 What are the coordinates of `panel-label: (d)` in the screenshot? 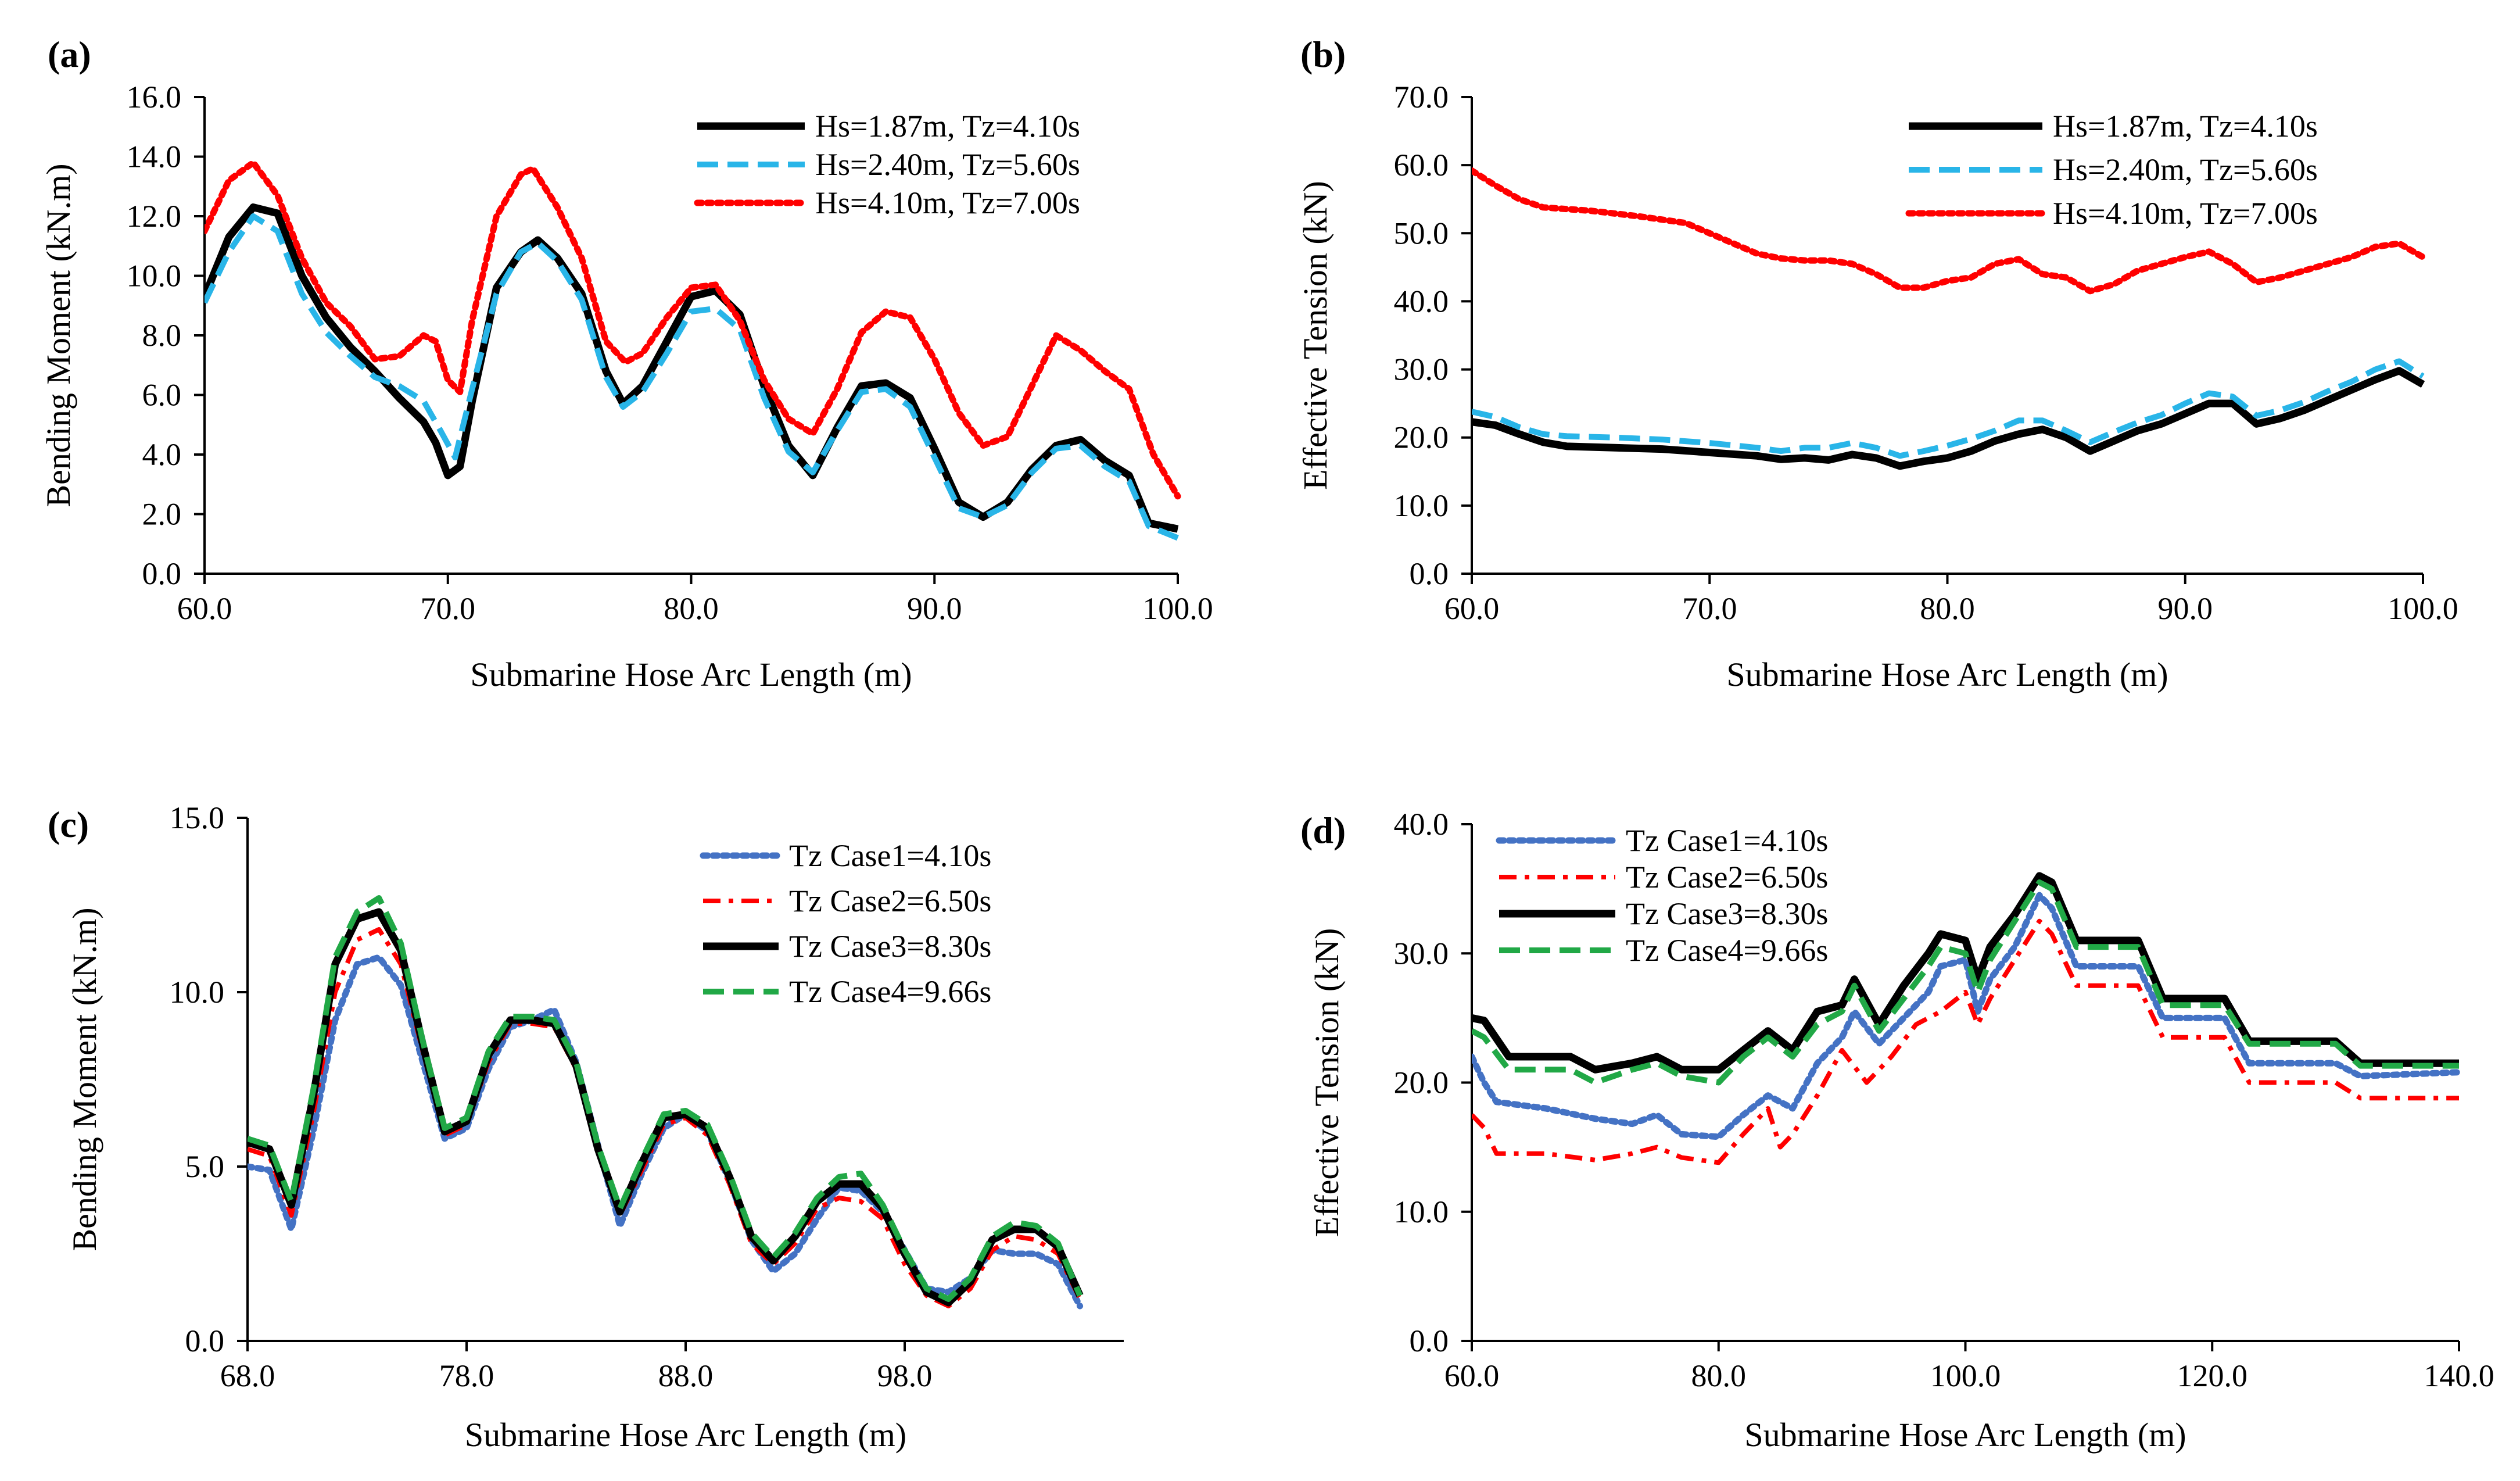 It's located at (1323, 830).